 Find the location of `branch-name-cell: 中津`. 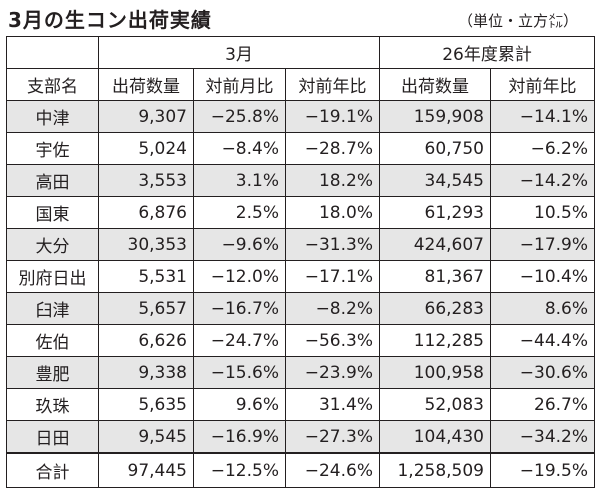

branch-name-cell: 中津 is located at coordinates (52, 116).